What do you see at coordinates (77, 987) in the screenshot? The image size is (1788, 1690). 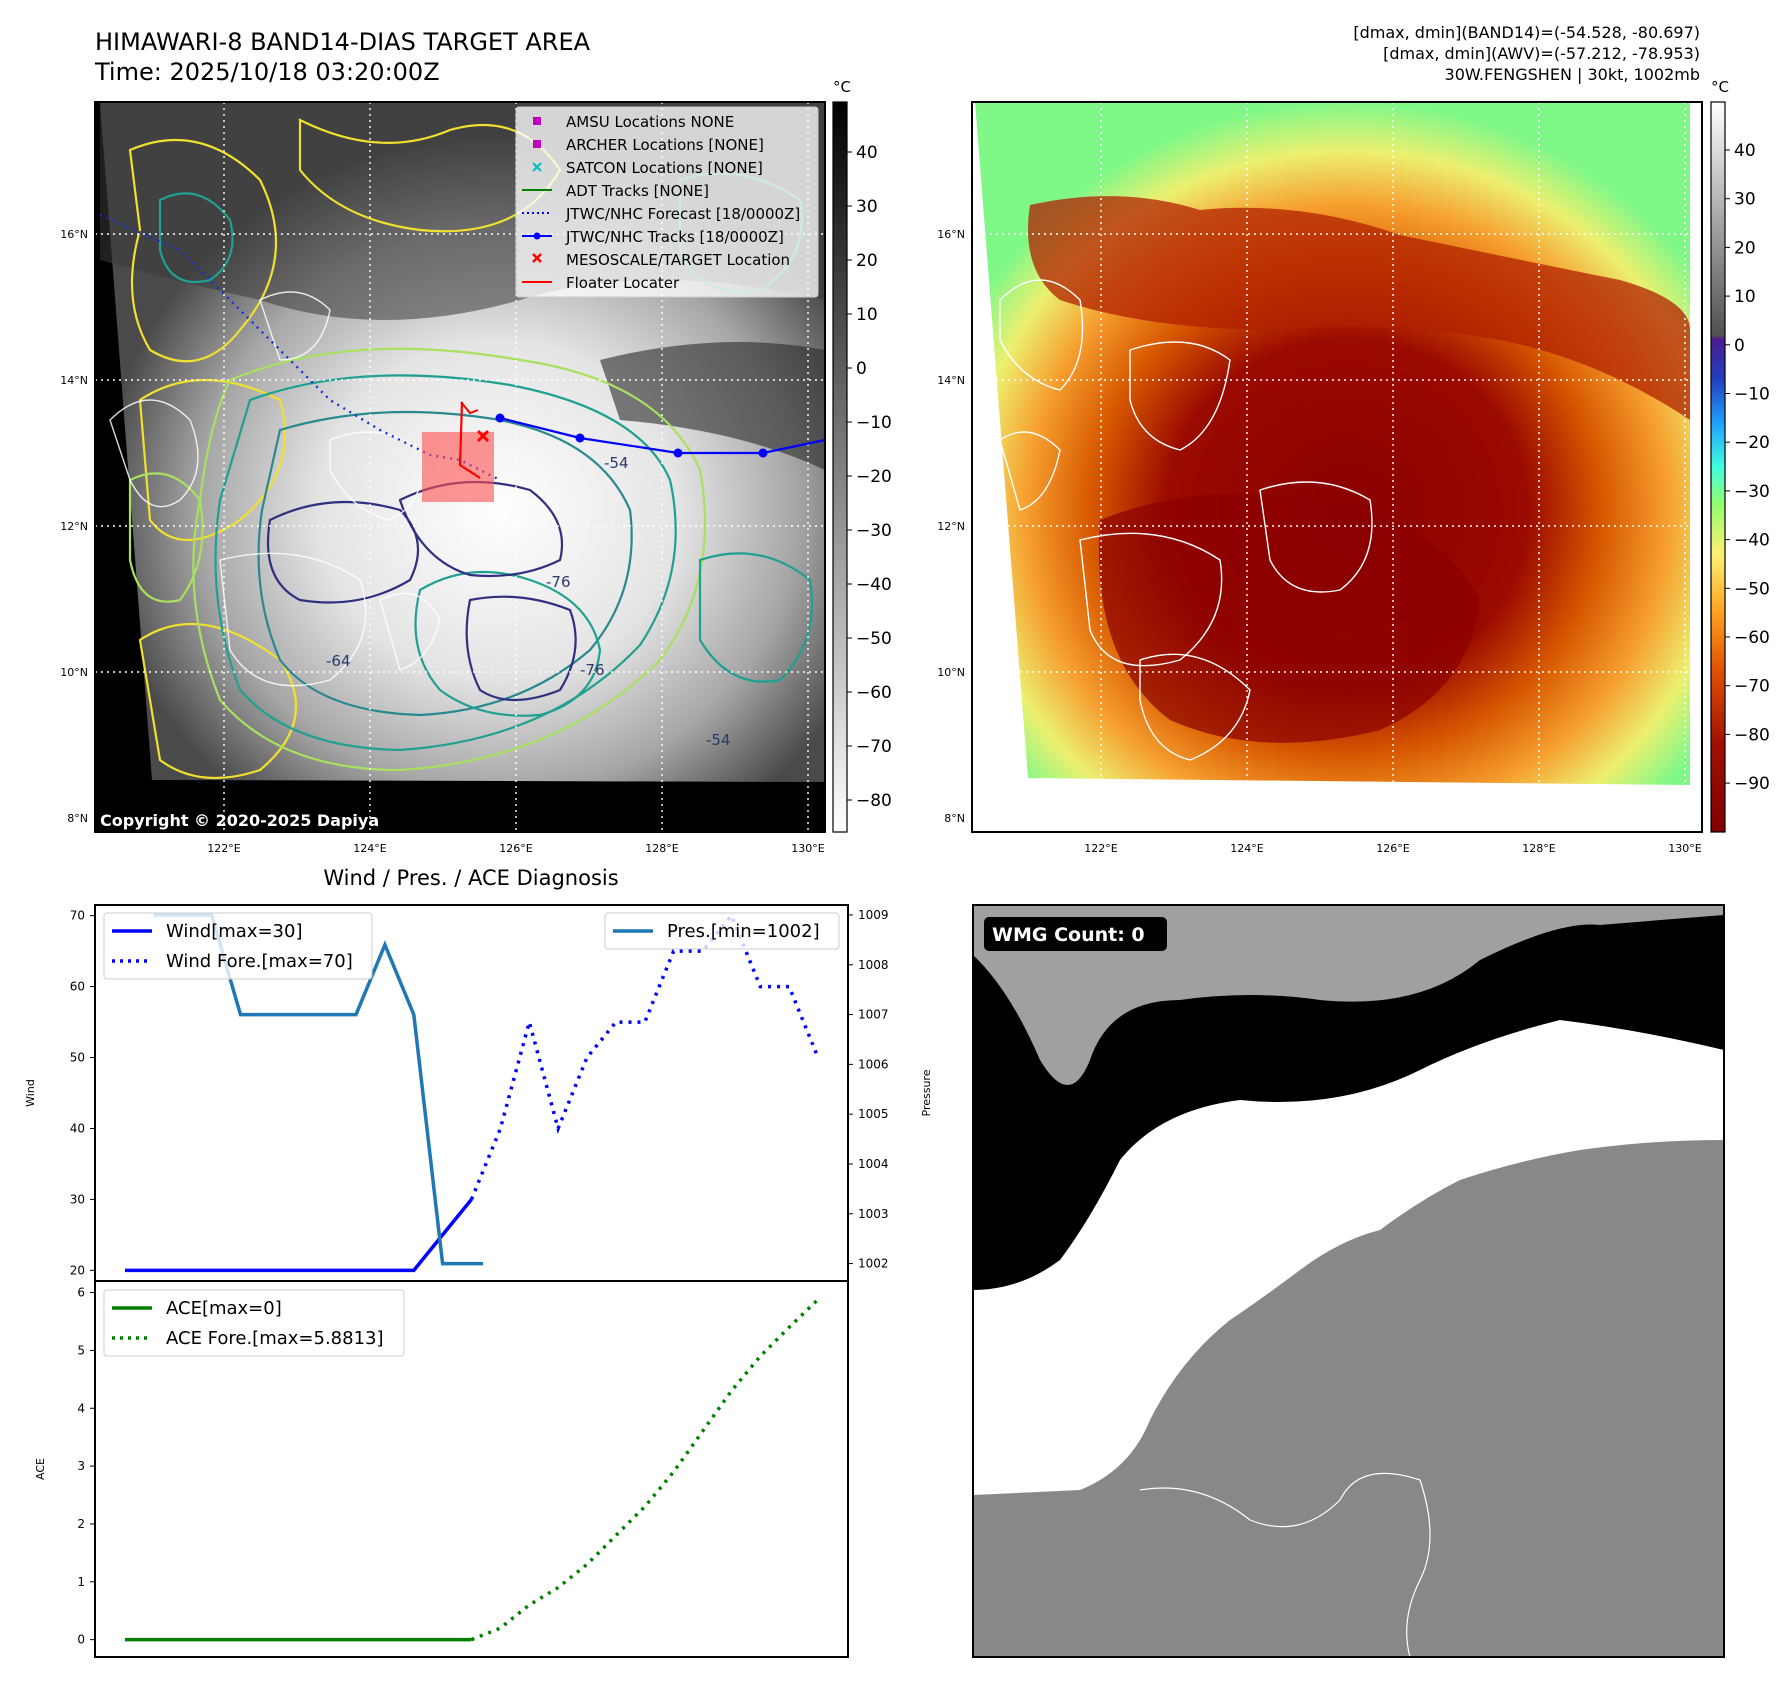 I see `wind-tick-label: 60` at bounding box center [77, 987].